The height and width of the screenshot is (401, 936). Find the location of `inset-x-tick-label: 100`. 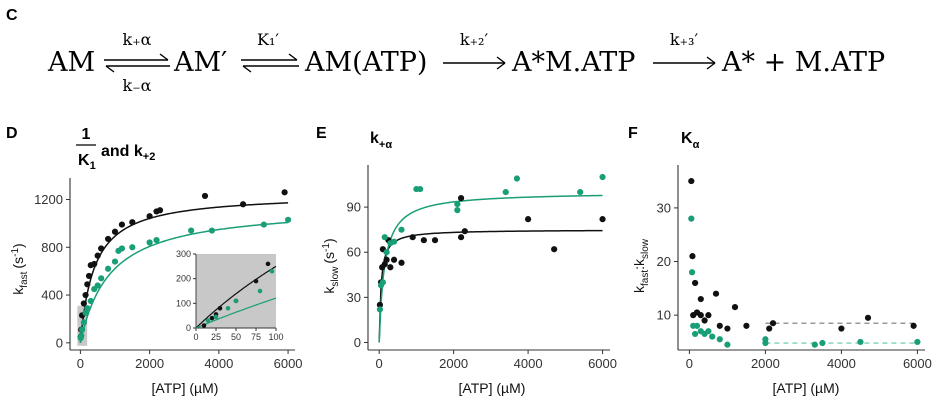

inset-x-tick-label: 100 is located at coordinates (275, 337).